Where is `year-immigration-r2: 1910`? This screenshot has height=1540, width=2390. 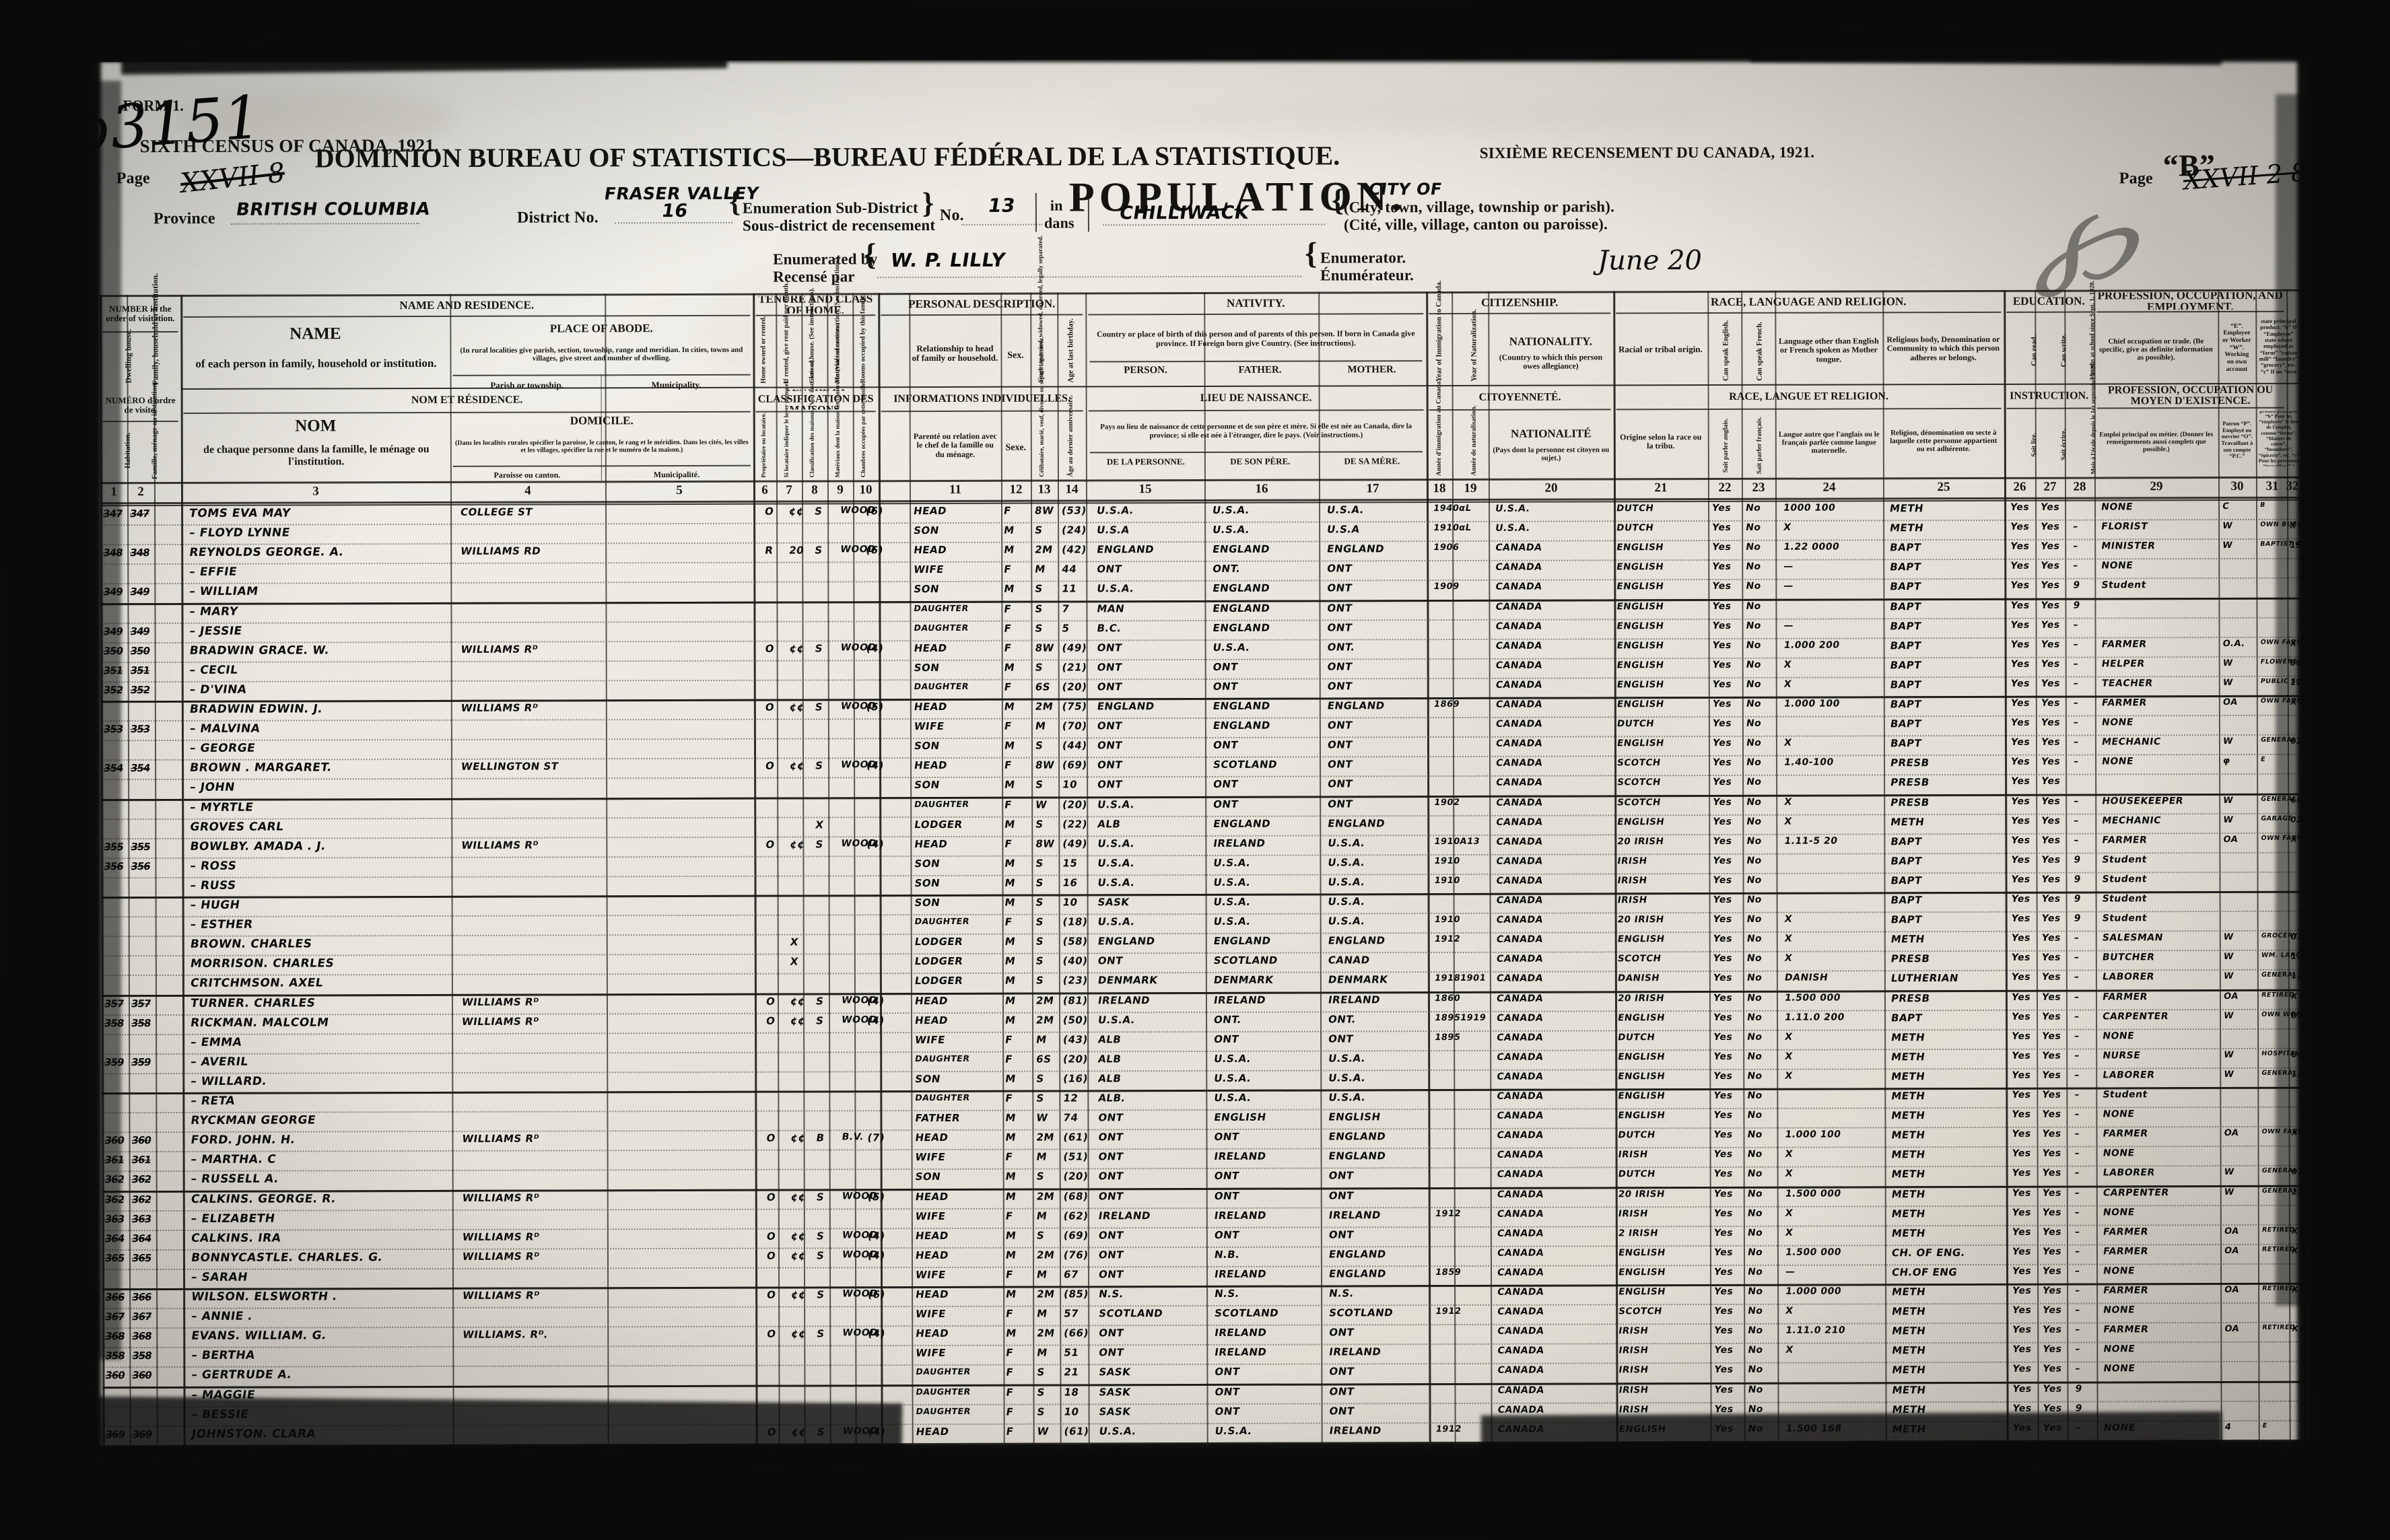 year-immigration-r2: 1910 is located at coordinates (1446, 529).